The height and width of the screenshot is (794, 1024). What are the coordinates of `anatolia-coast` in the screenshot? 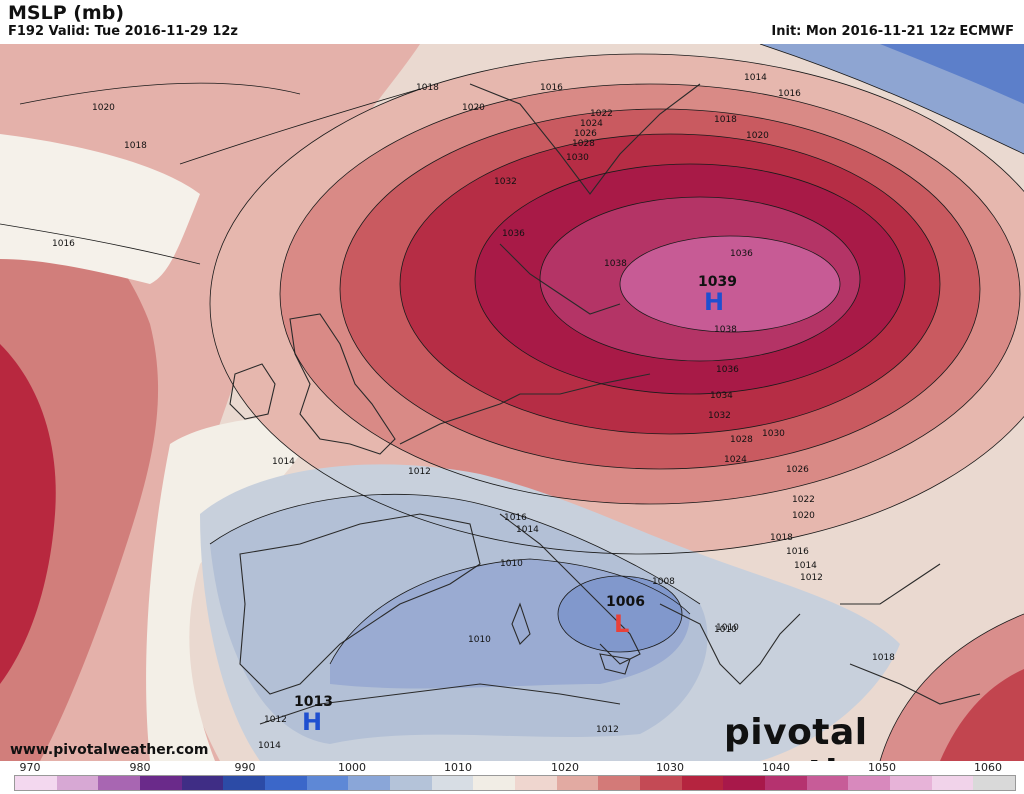 It's located at (915, 684).